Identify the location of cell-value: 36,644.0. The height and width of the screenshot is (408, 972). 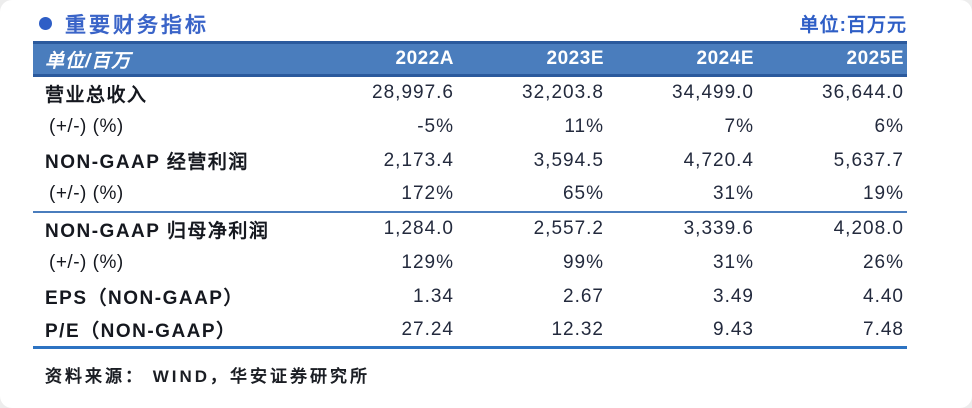
(863, 93).